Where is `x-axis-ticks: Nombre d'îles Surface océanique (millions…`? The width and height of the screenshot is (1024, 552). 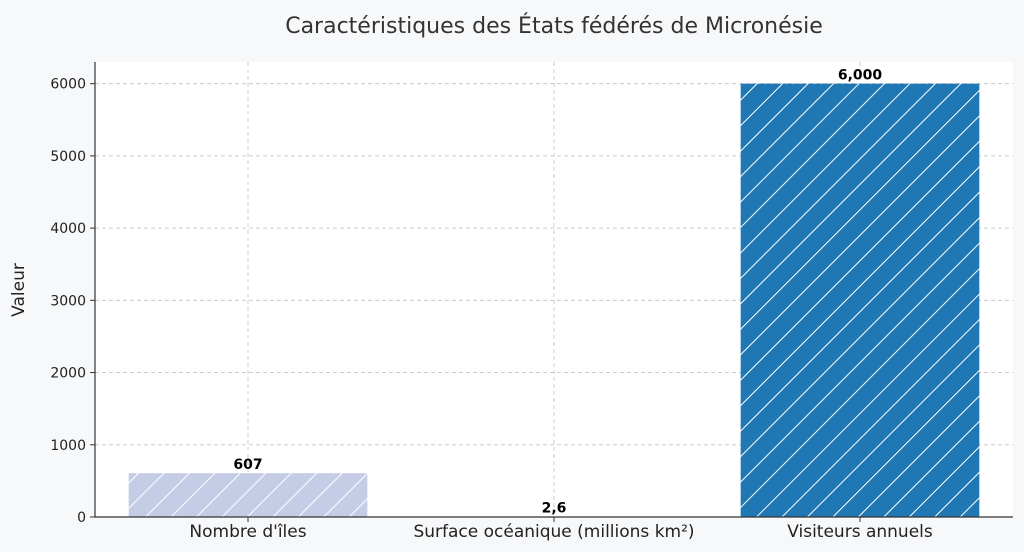 x-axis-ticks: Nombre d'îles Surface océanique (millions… is located at coordinates (561, 529).